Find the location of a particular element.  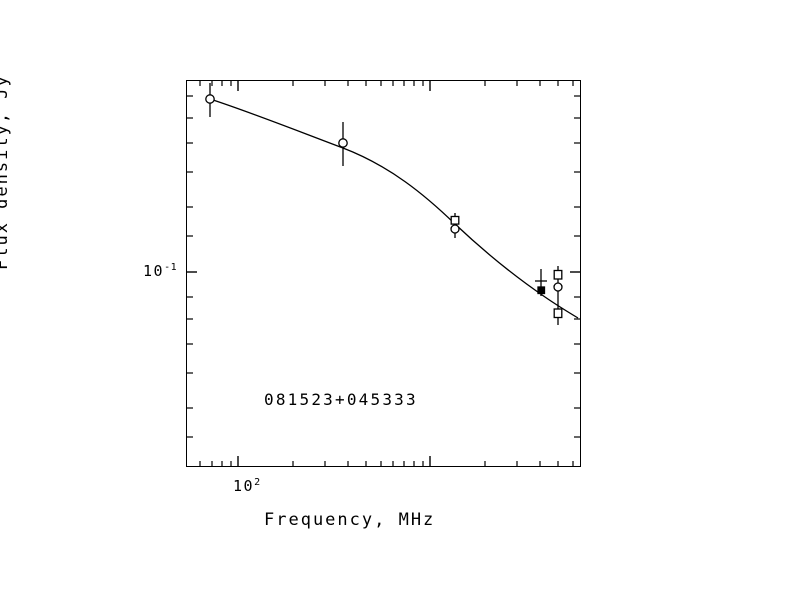

x-tick-label-100: 102 is located at coordinates (247, 486).